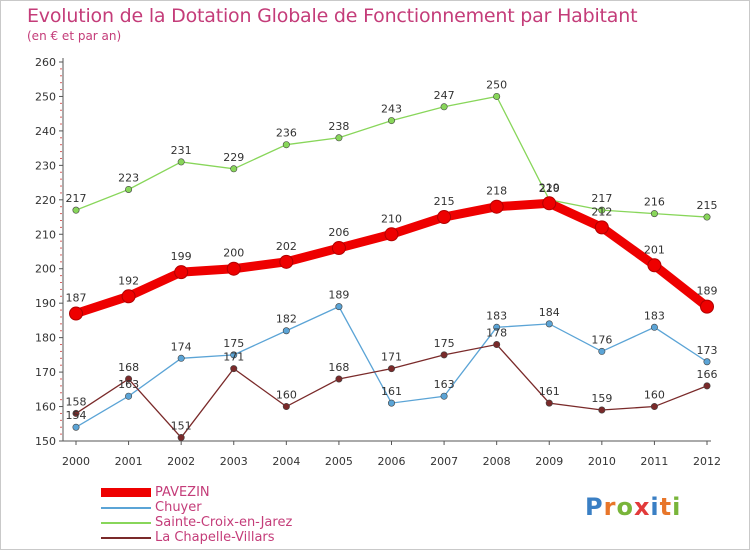  Describe the element at coordinates (391, 218) in the screenshot. I see `data-label-pavezin: 210` at that location.